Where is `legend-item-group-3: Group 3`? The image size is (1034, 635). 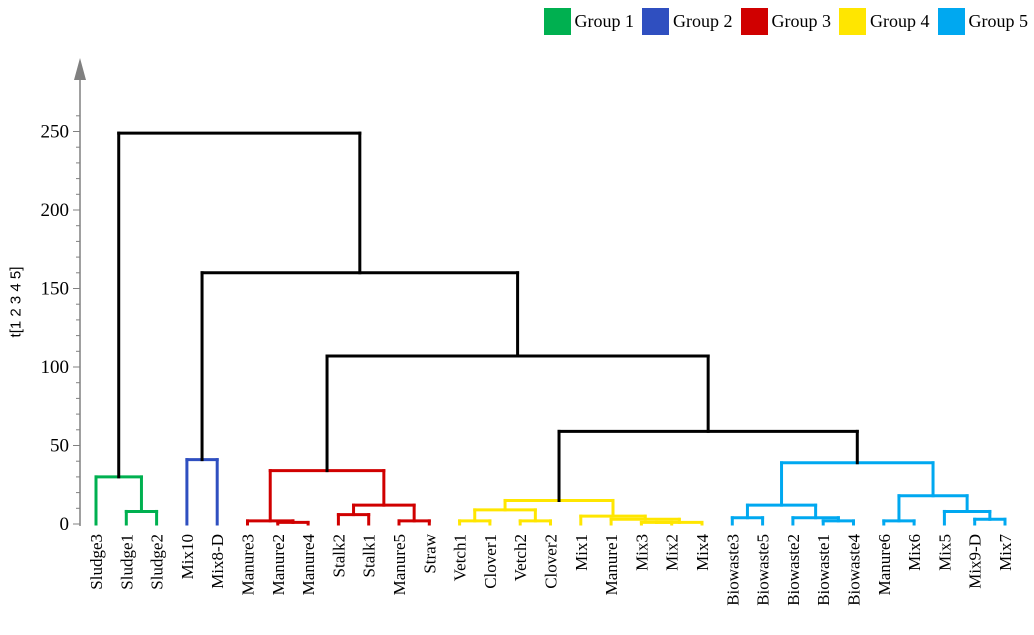
legend-item-group-3: Group 3 is located at coordinates (786, 21).